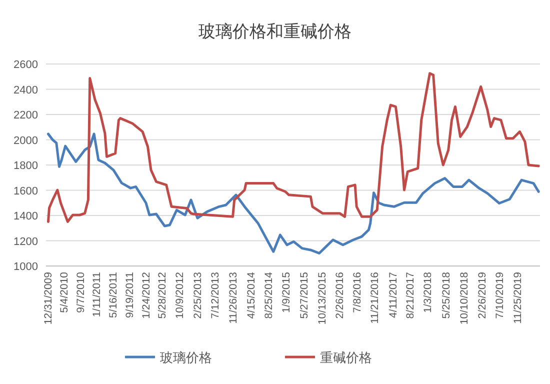  I want to click on x-tick-label: 5/25/2018, so click(446, 295).